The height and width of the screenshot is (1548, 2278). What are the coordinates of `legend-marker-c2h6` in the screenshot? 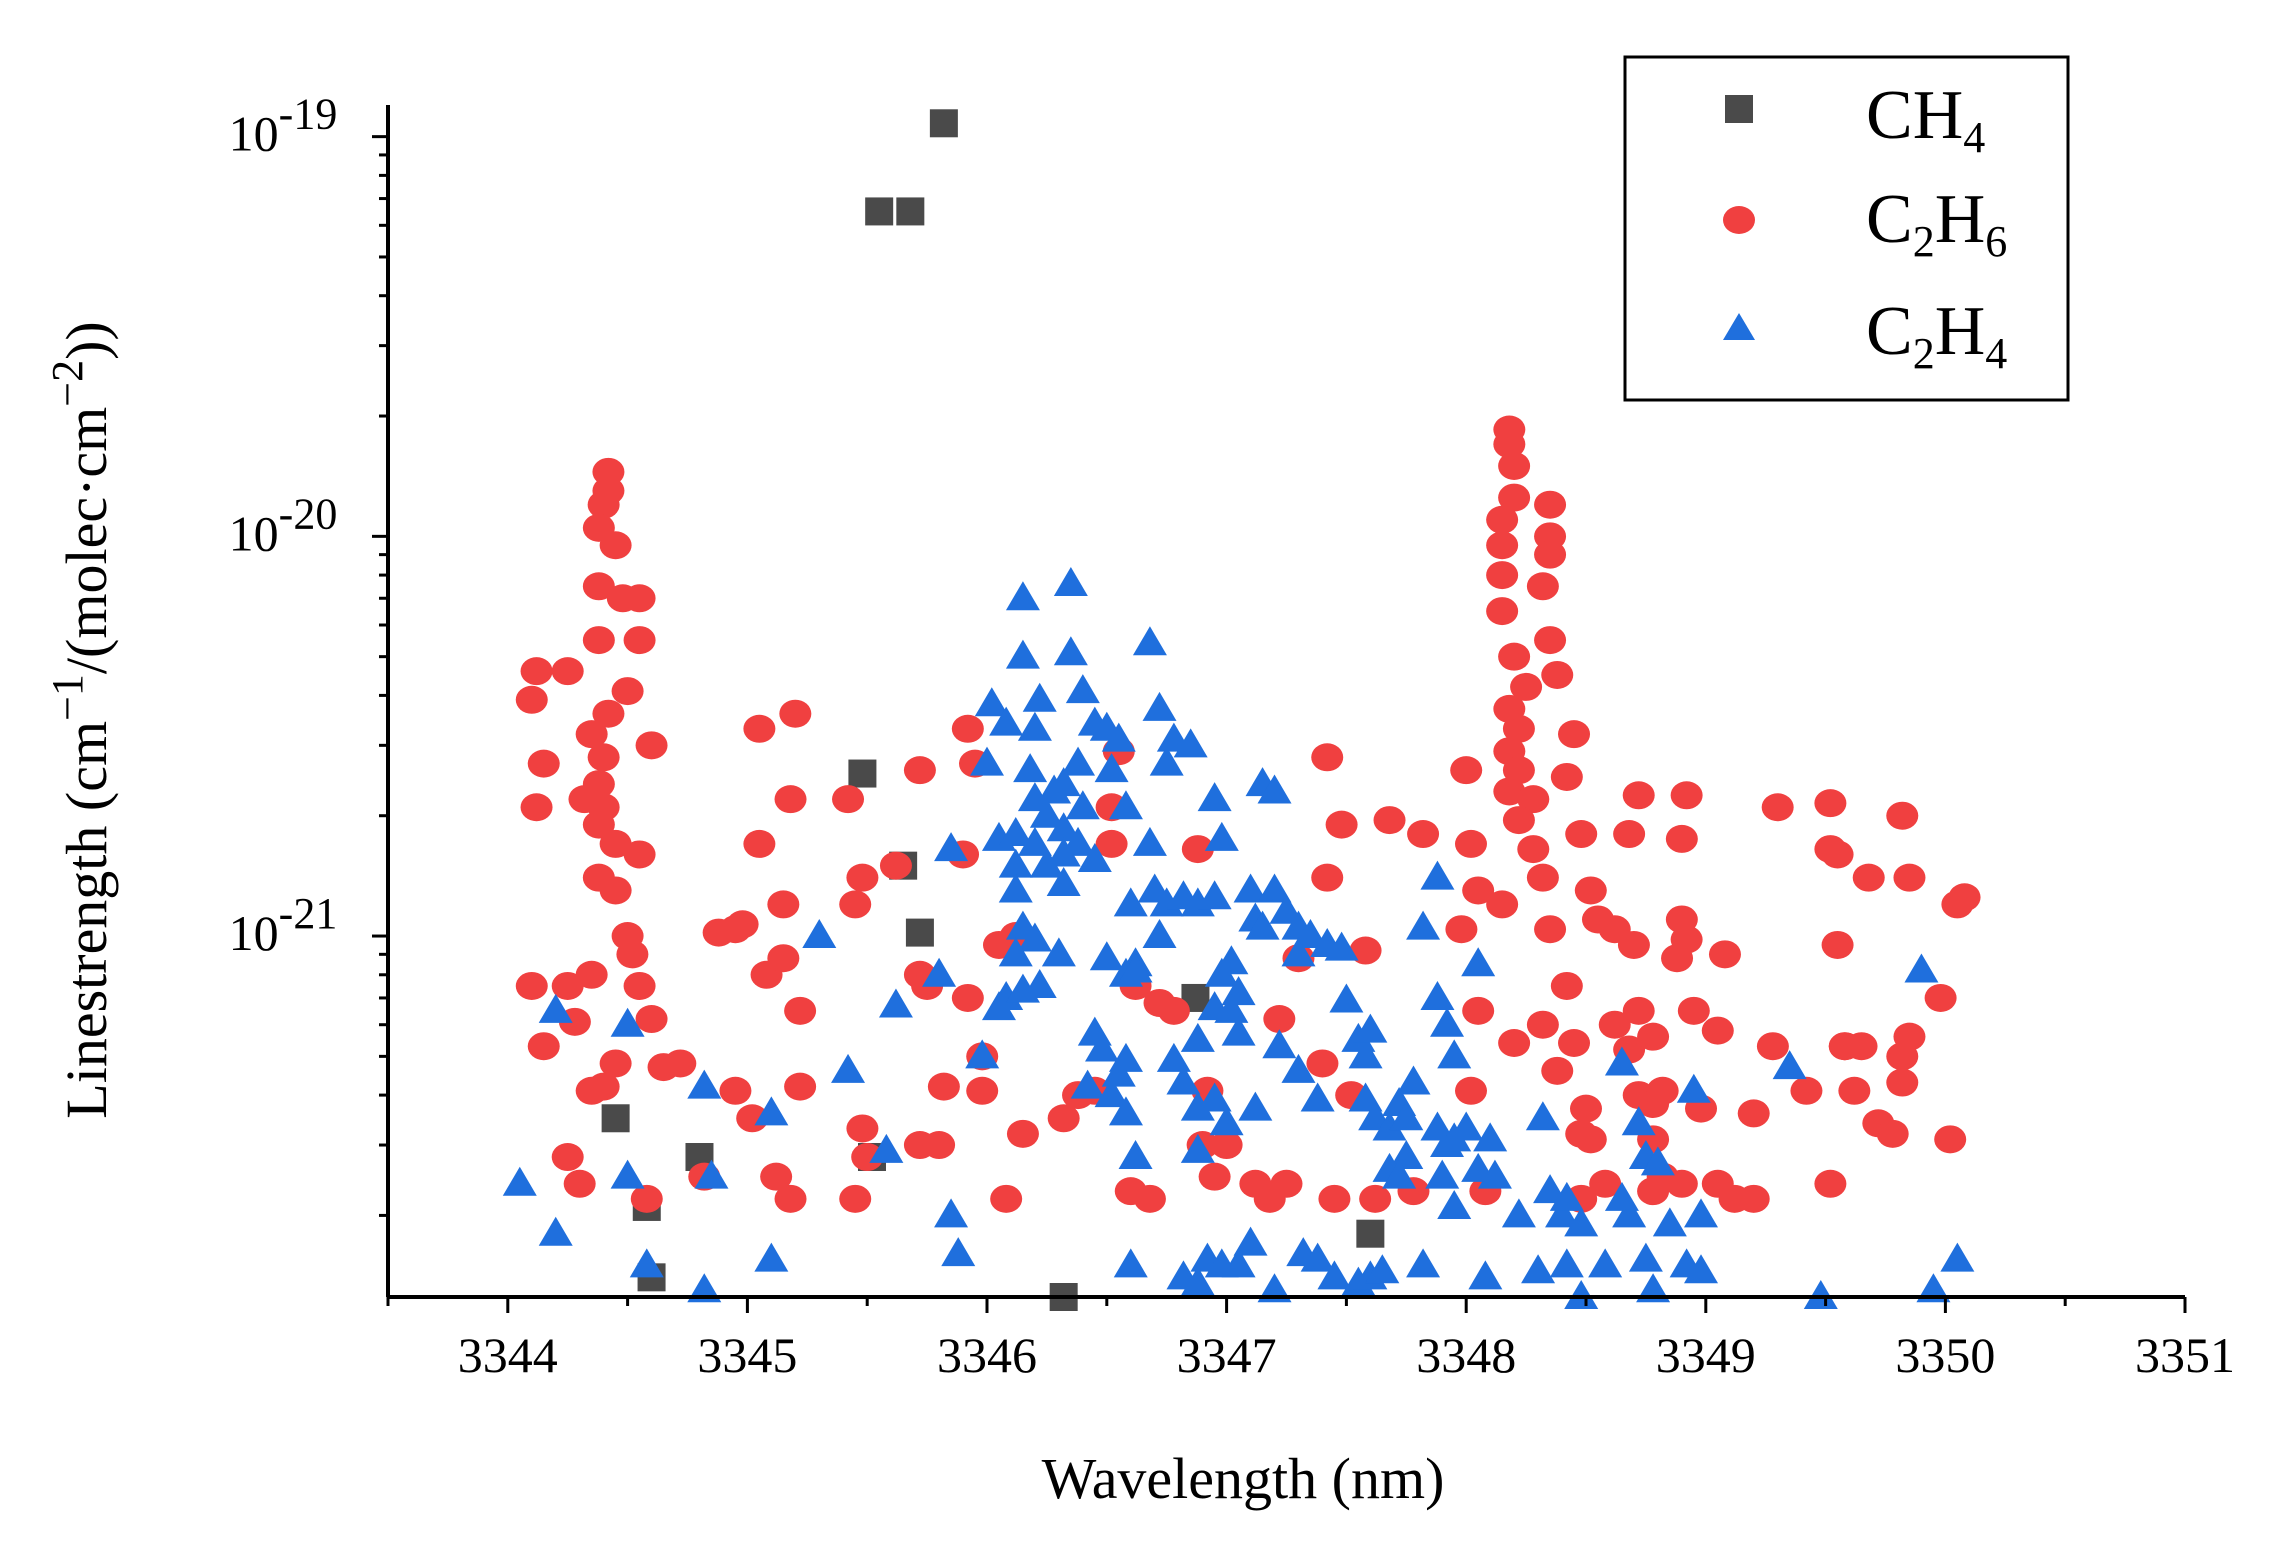 It's located at (1739, 220).